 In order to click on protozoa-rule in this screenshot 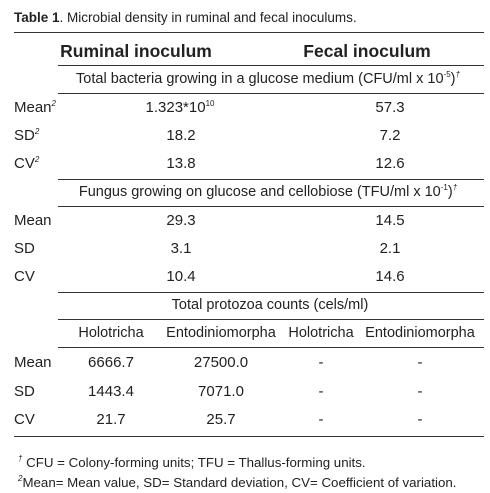, I will do `click(271, 319)`.